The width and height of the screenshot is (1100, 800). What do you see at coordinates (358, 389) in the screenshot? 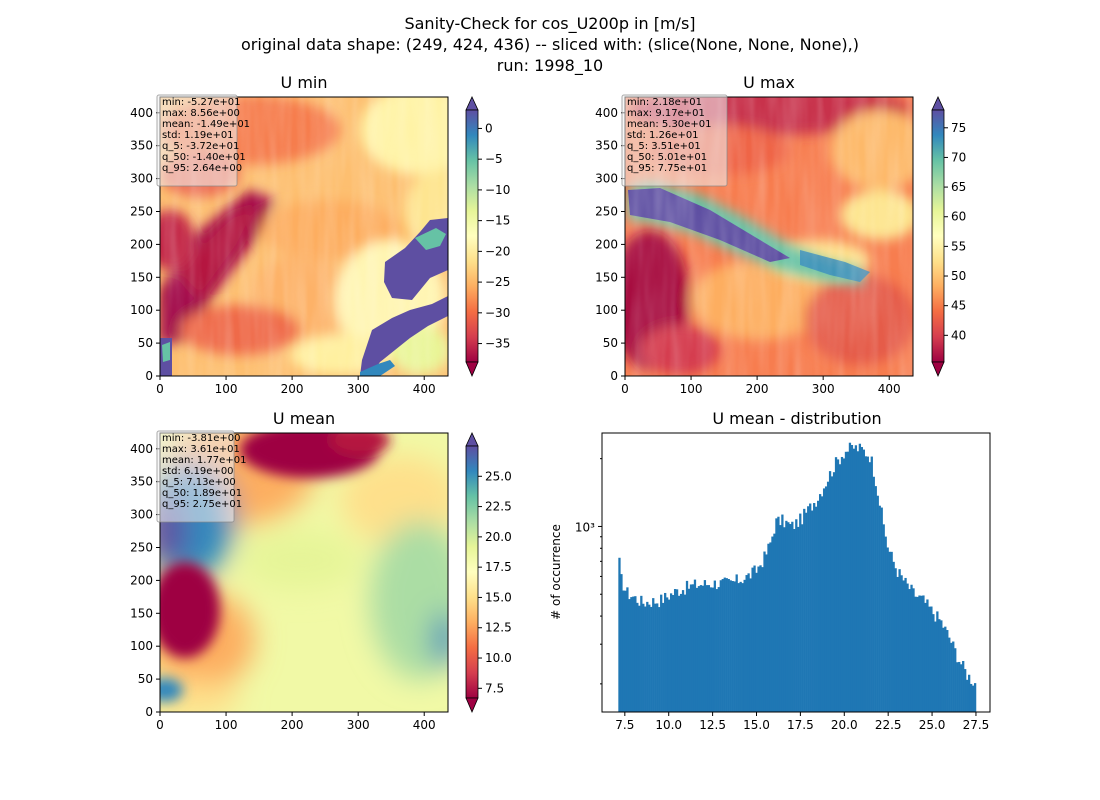
I see `umin-x-tick-label: 300` at bounding box center [358, 389].